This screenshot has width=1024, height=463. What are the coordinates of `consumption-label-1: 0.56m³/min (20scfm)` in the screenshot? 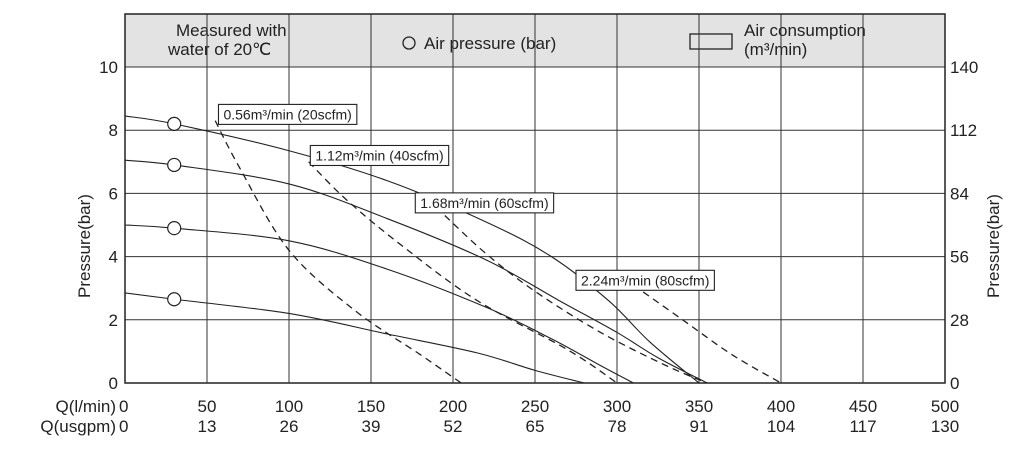 It's located at (287, 114).